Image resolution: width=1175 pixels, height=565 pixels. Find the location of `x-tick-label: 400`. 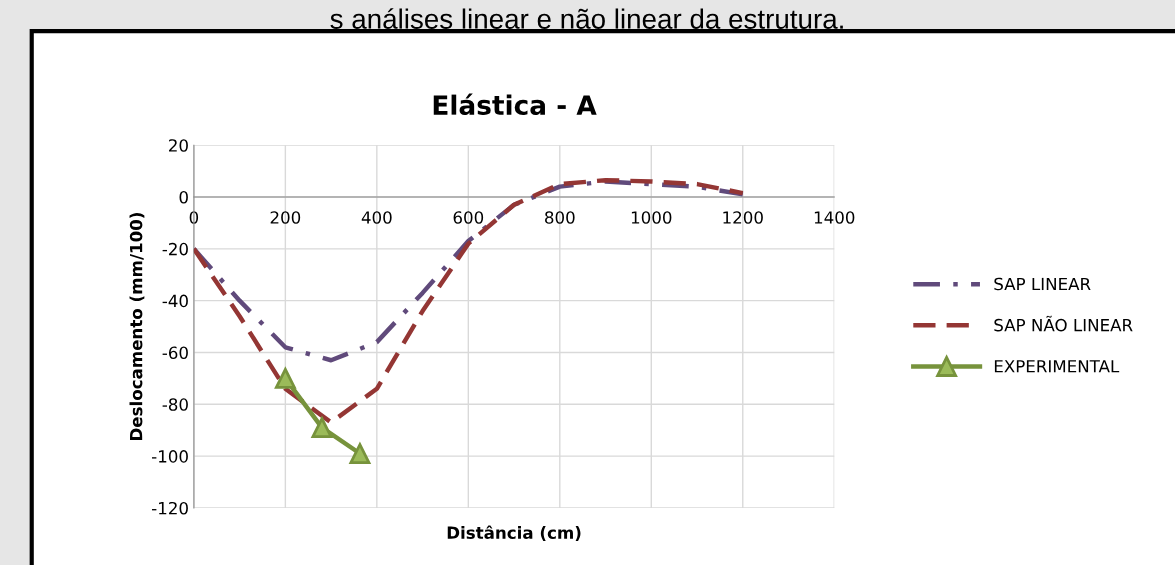

x-tick-label: 400 is located at coordinates (376, 217).